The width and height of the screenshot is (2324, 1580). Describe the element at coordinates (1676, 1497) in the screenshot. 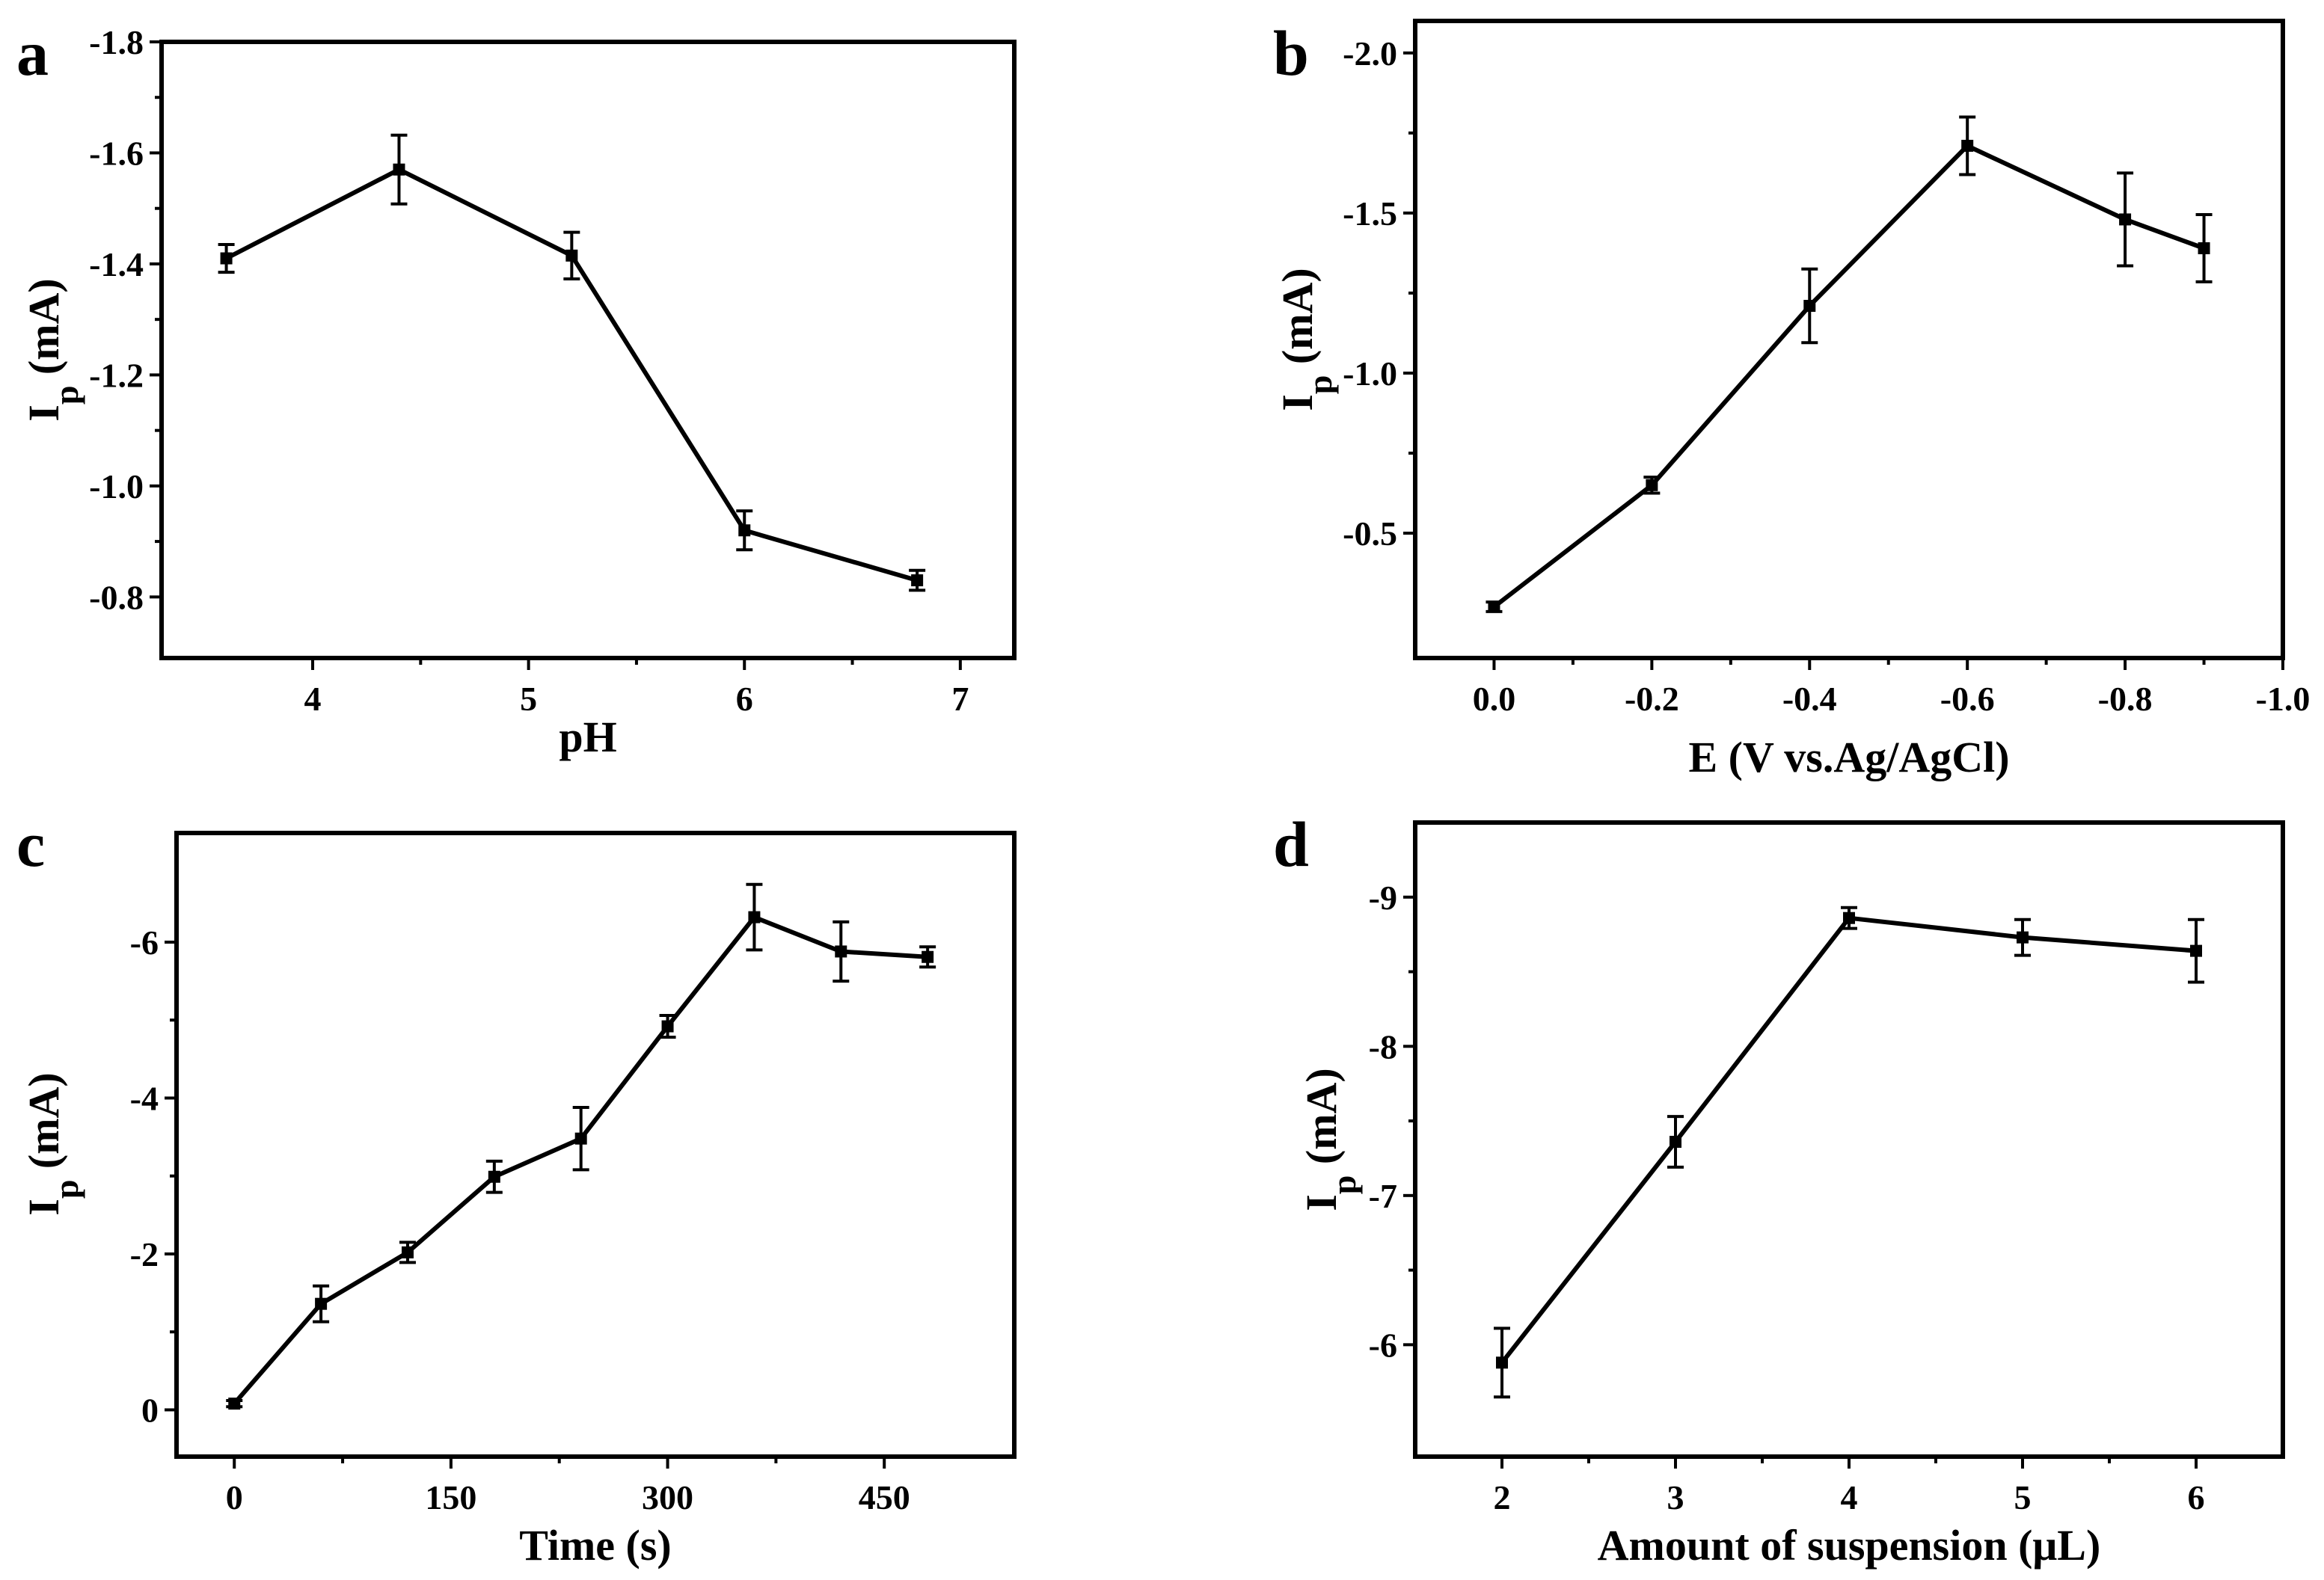

I see `x-tick-label: 3` at that location.